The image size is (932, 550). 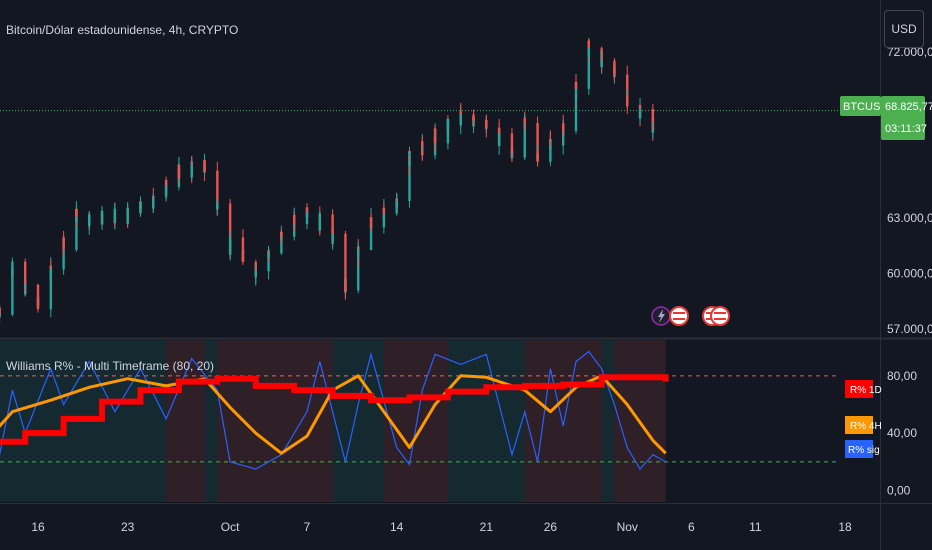 What do you see at coordinates (128, 527) in the screenshot?
I see `time-tick-label: 23` at bounding box center [128, 527].